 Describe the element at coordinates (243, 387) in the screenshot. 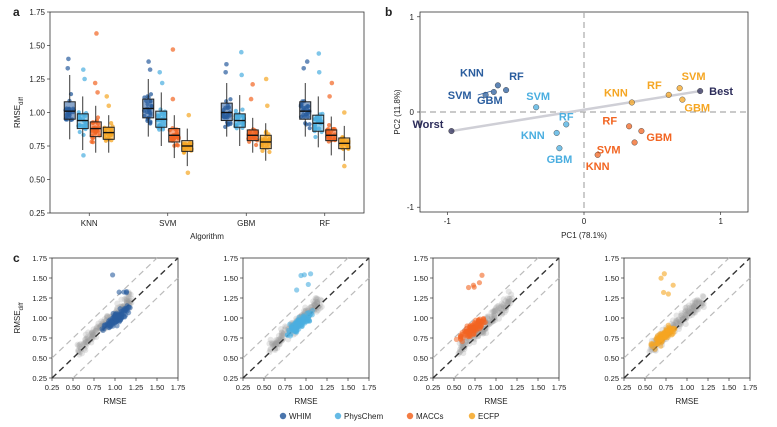

I see `x-tick-label-c: 0.25` at that location.